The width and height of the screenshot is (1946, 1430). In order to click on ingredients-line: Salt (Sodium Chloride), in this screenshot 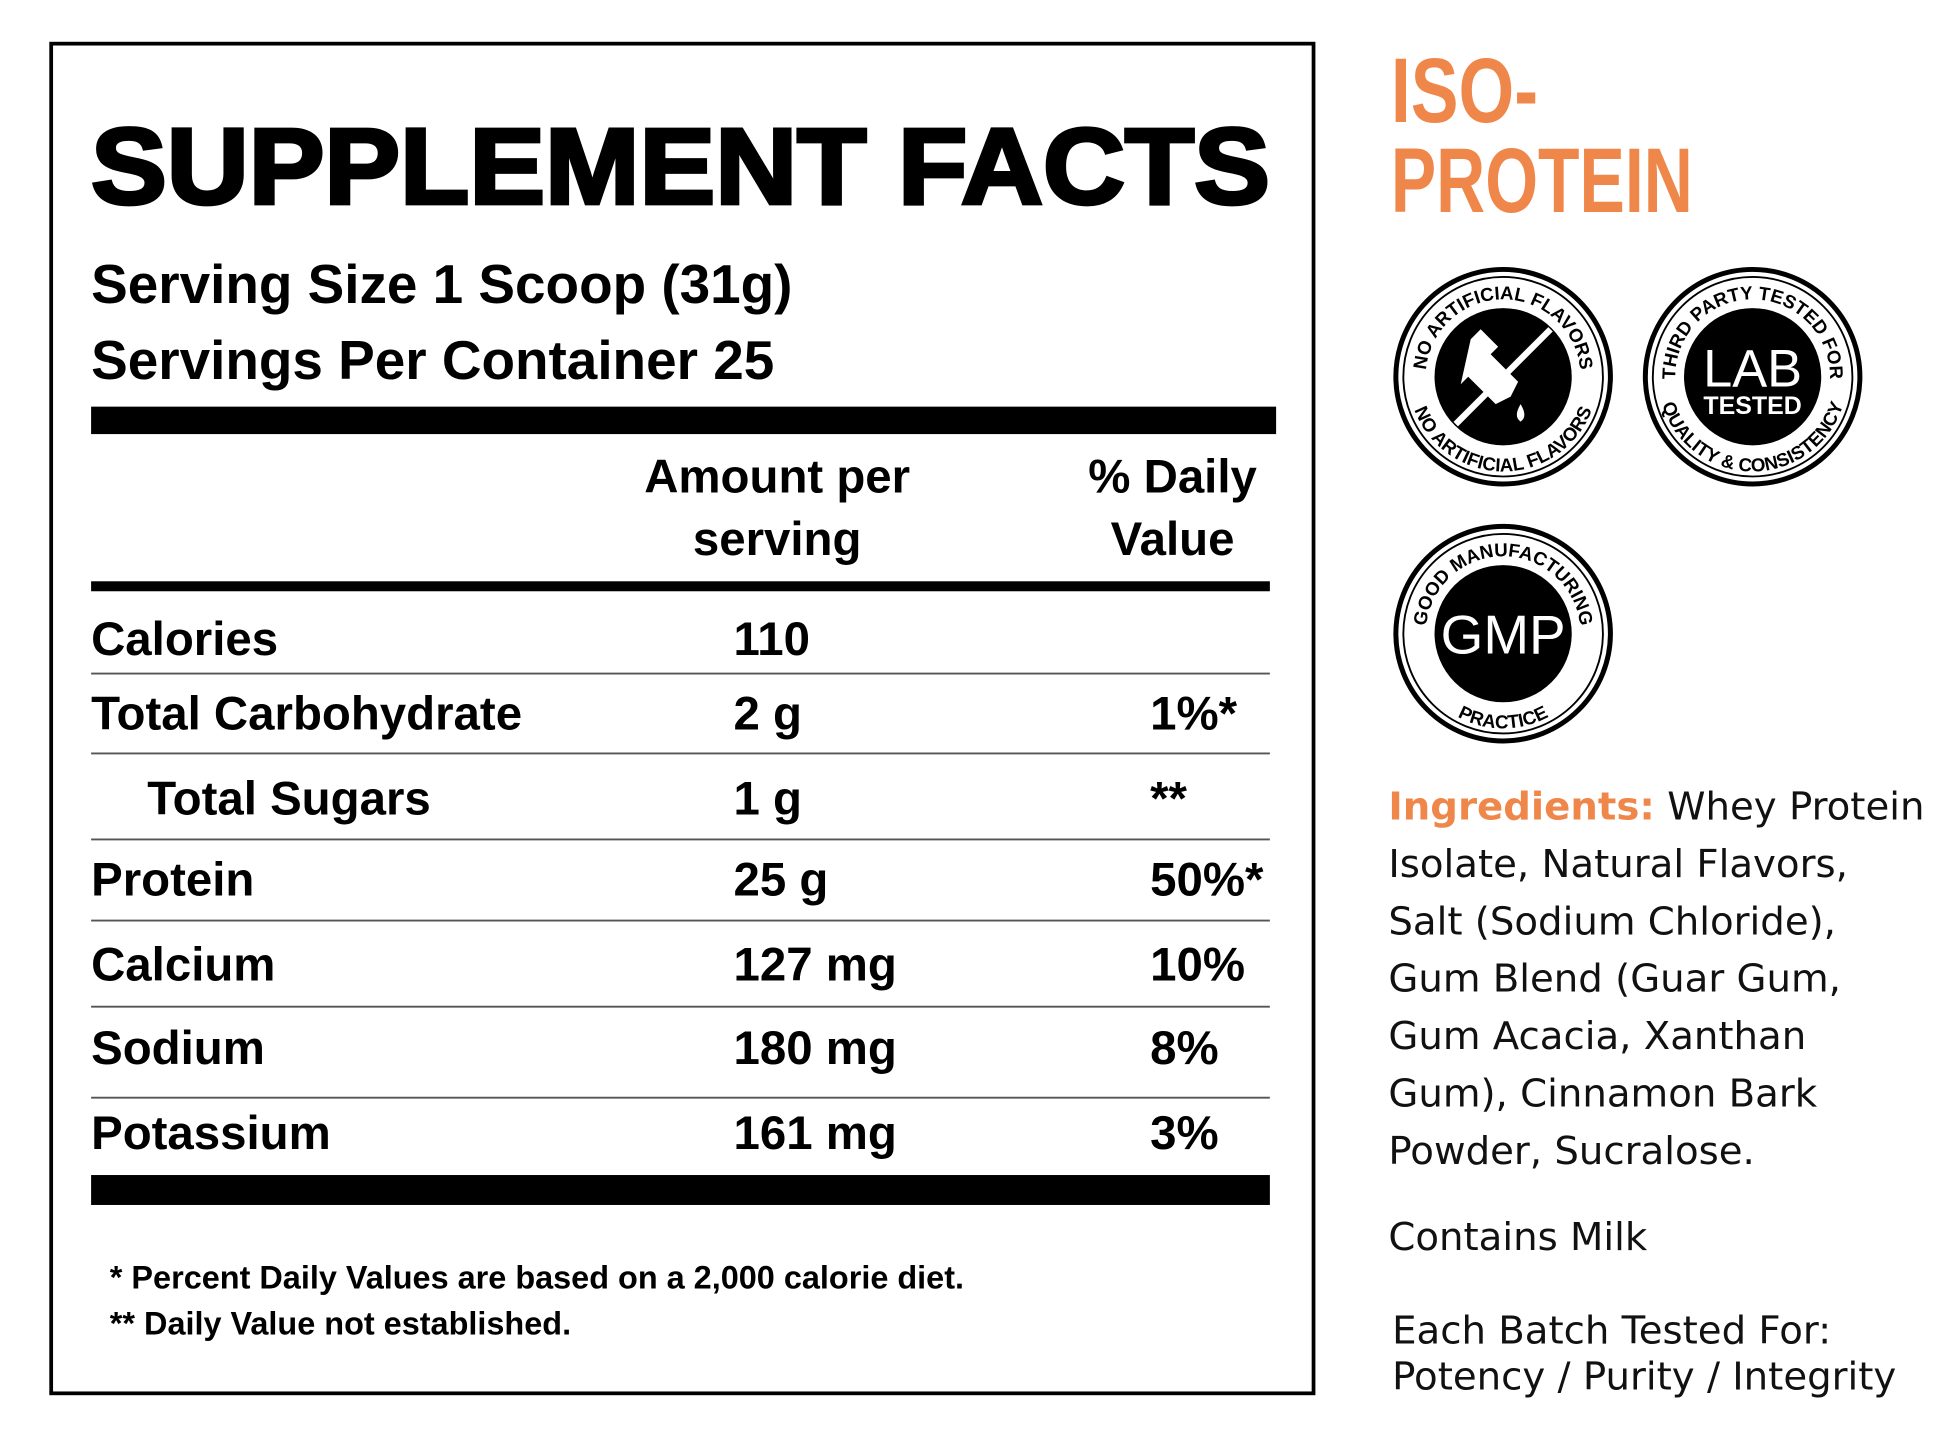, I will do `click(1612, 921)`.